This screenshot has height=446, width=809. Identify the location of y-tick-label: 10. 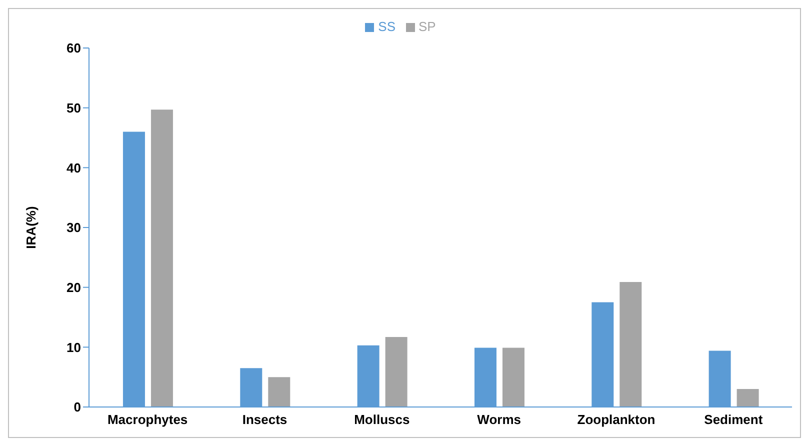
(73, 347).